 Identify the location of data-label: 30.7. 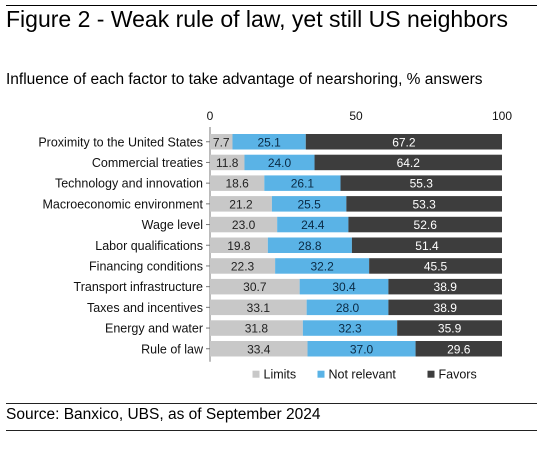
(255, 287).